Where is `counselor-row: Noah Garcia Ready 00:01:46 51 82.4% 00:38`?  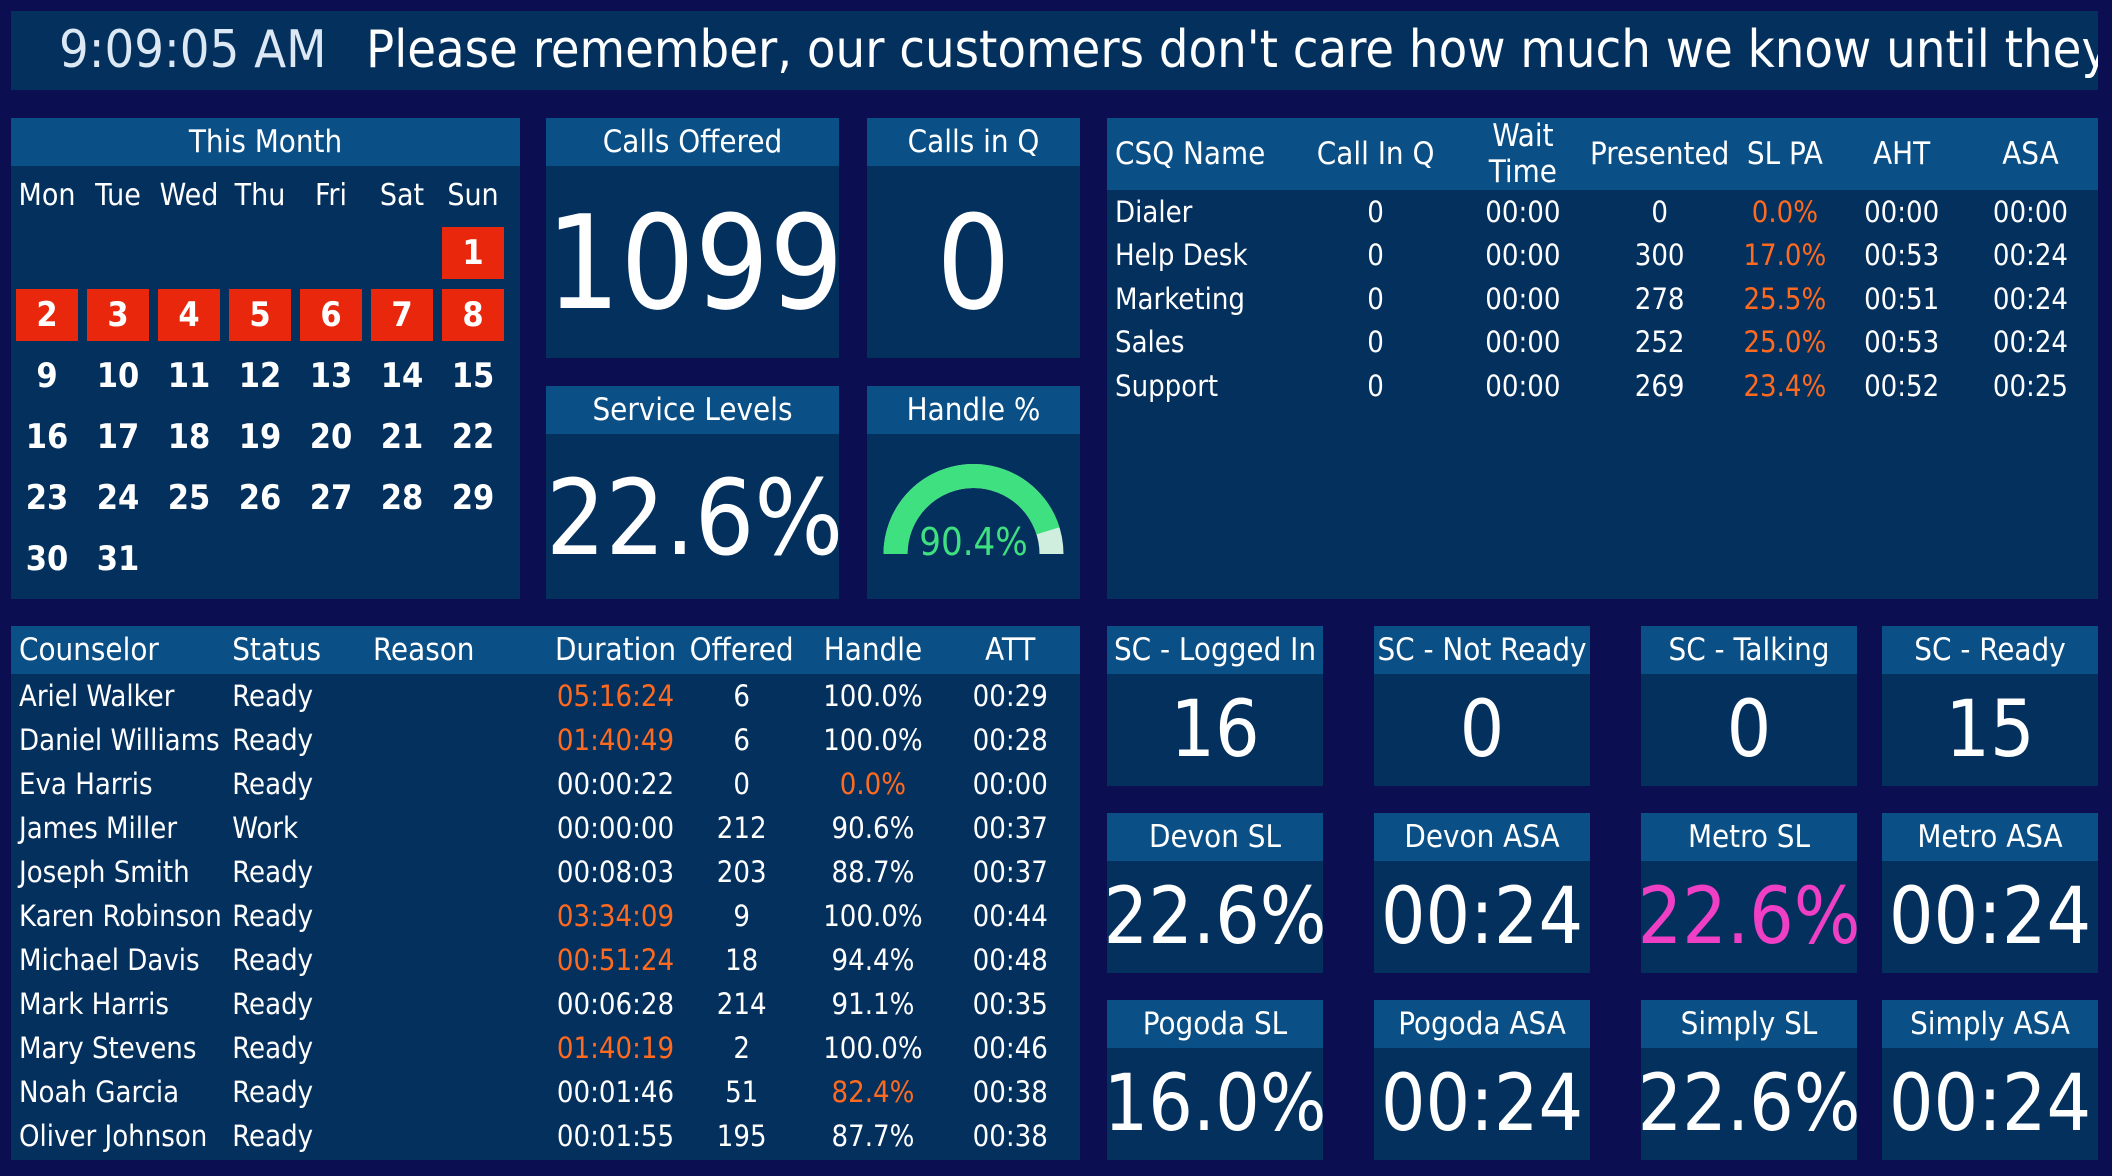 counselor-row: Noah Garcia Ready 00:01:46 51 82.4% 00:38 is located at coordinates (545, 1092).